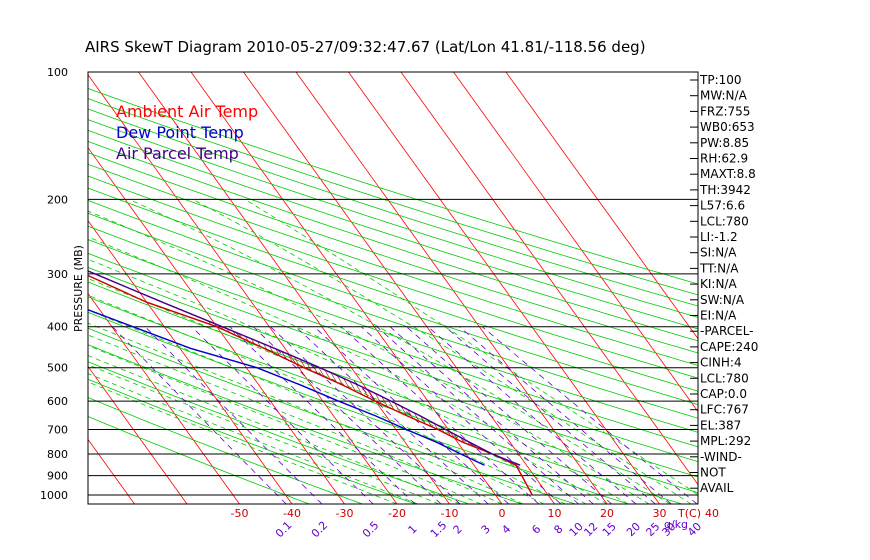  Describe the element at coordinates (725, 441) in the screenshot. I see `side-panel-item: MPL:292` at that location.